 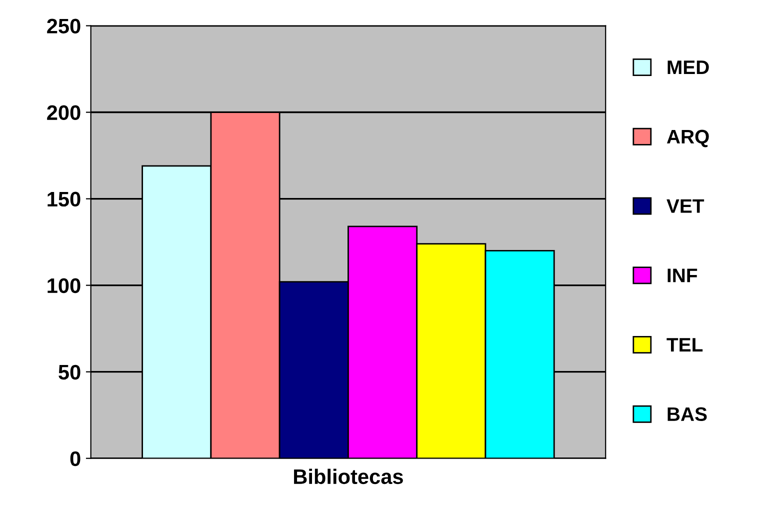 What do you see at coordinates (687, 139) in the screenshot?
I see `legend-label: ARQ` at bounding box center [687, 139].